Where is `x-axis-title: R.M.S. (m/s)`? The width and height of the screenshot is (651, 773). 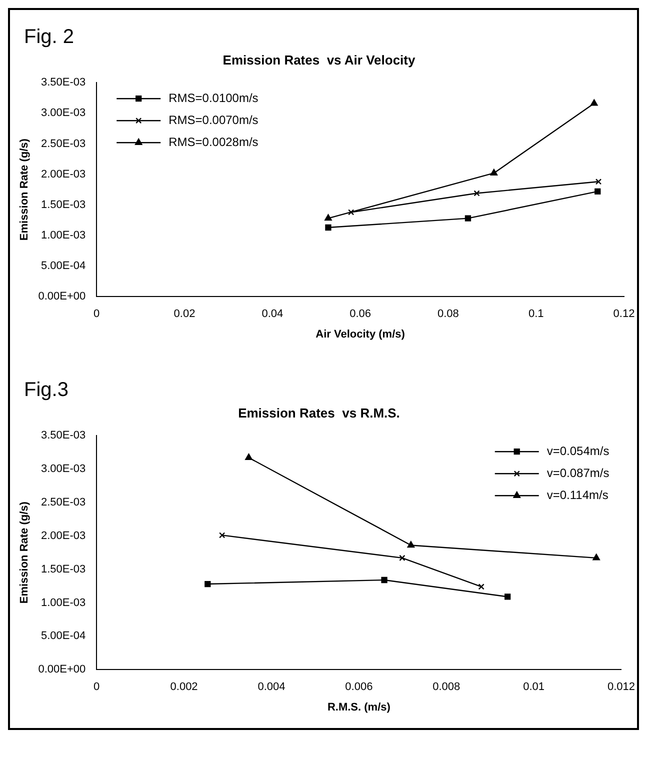
x-axis-title: R.M.S. (m/s) is located at coordinates (359, 707).